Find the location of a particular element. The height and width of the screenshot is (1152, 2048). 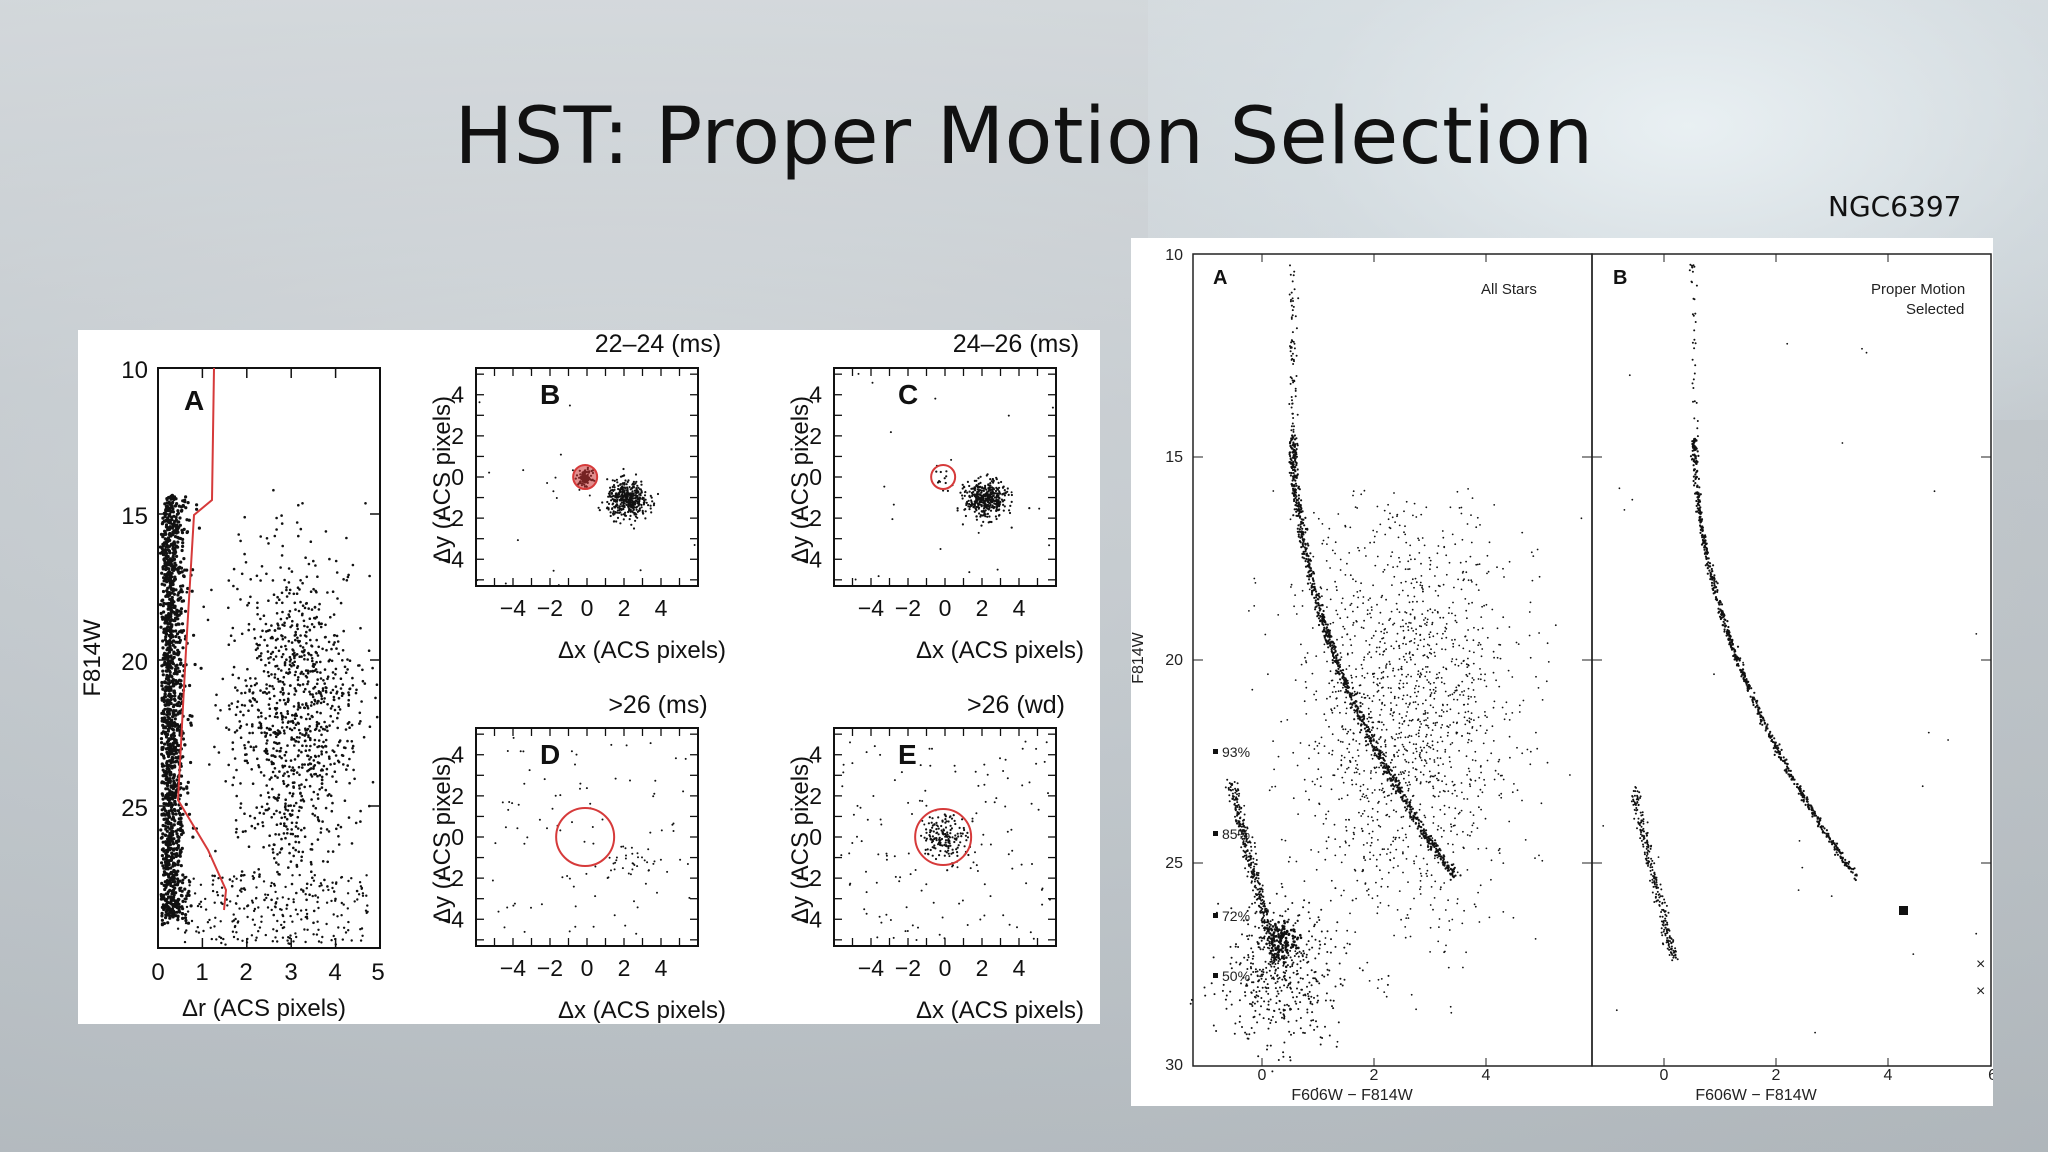

xtick-a: 2 is located at coordinates (245, 972).